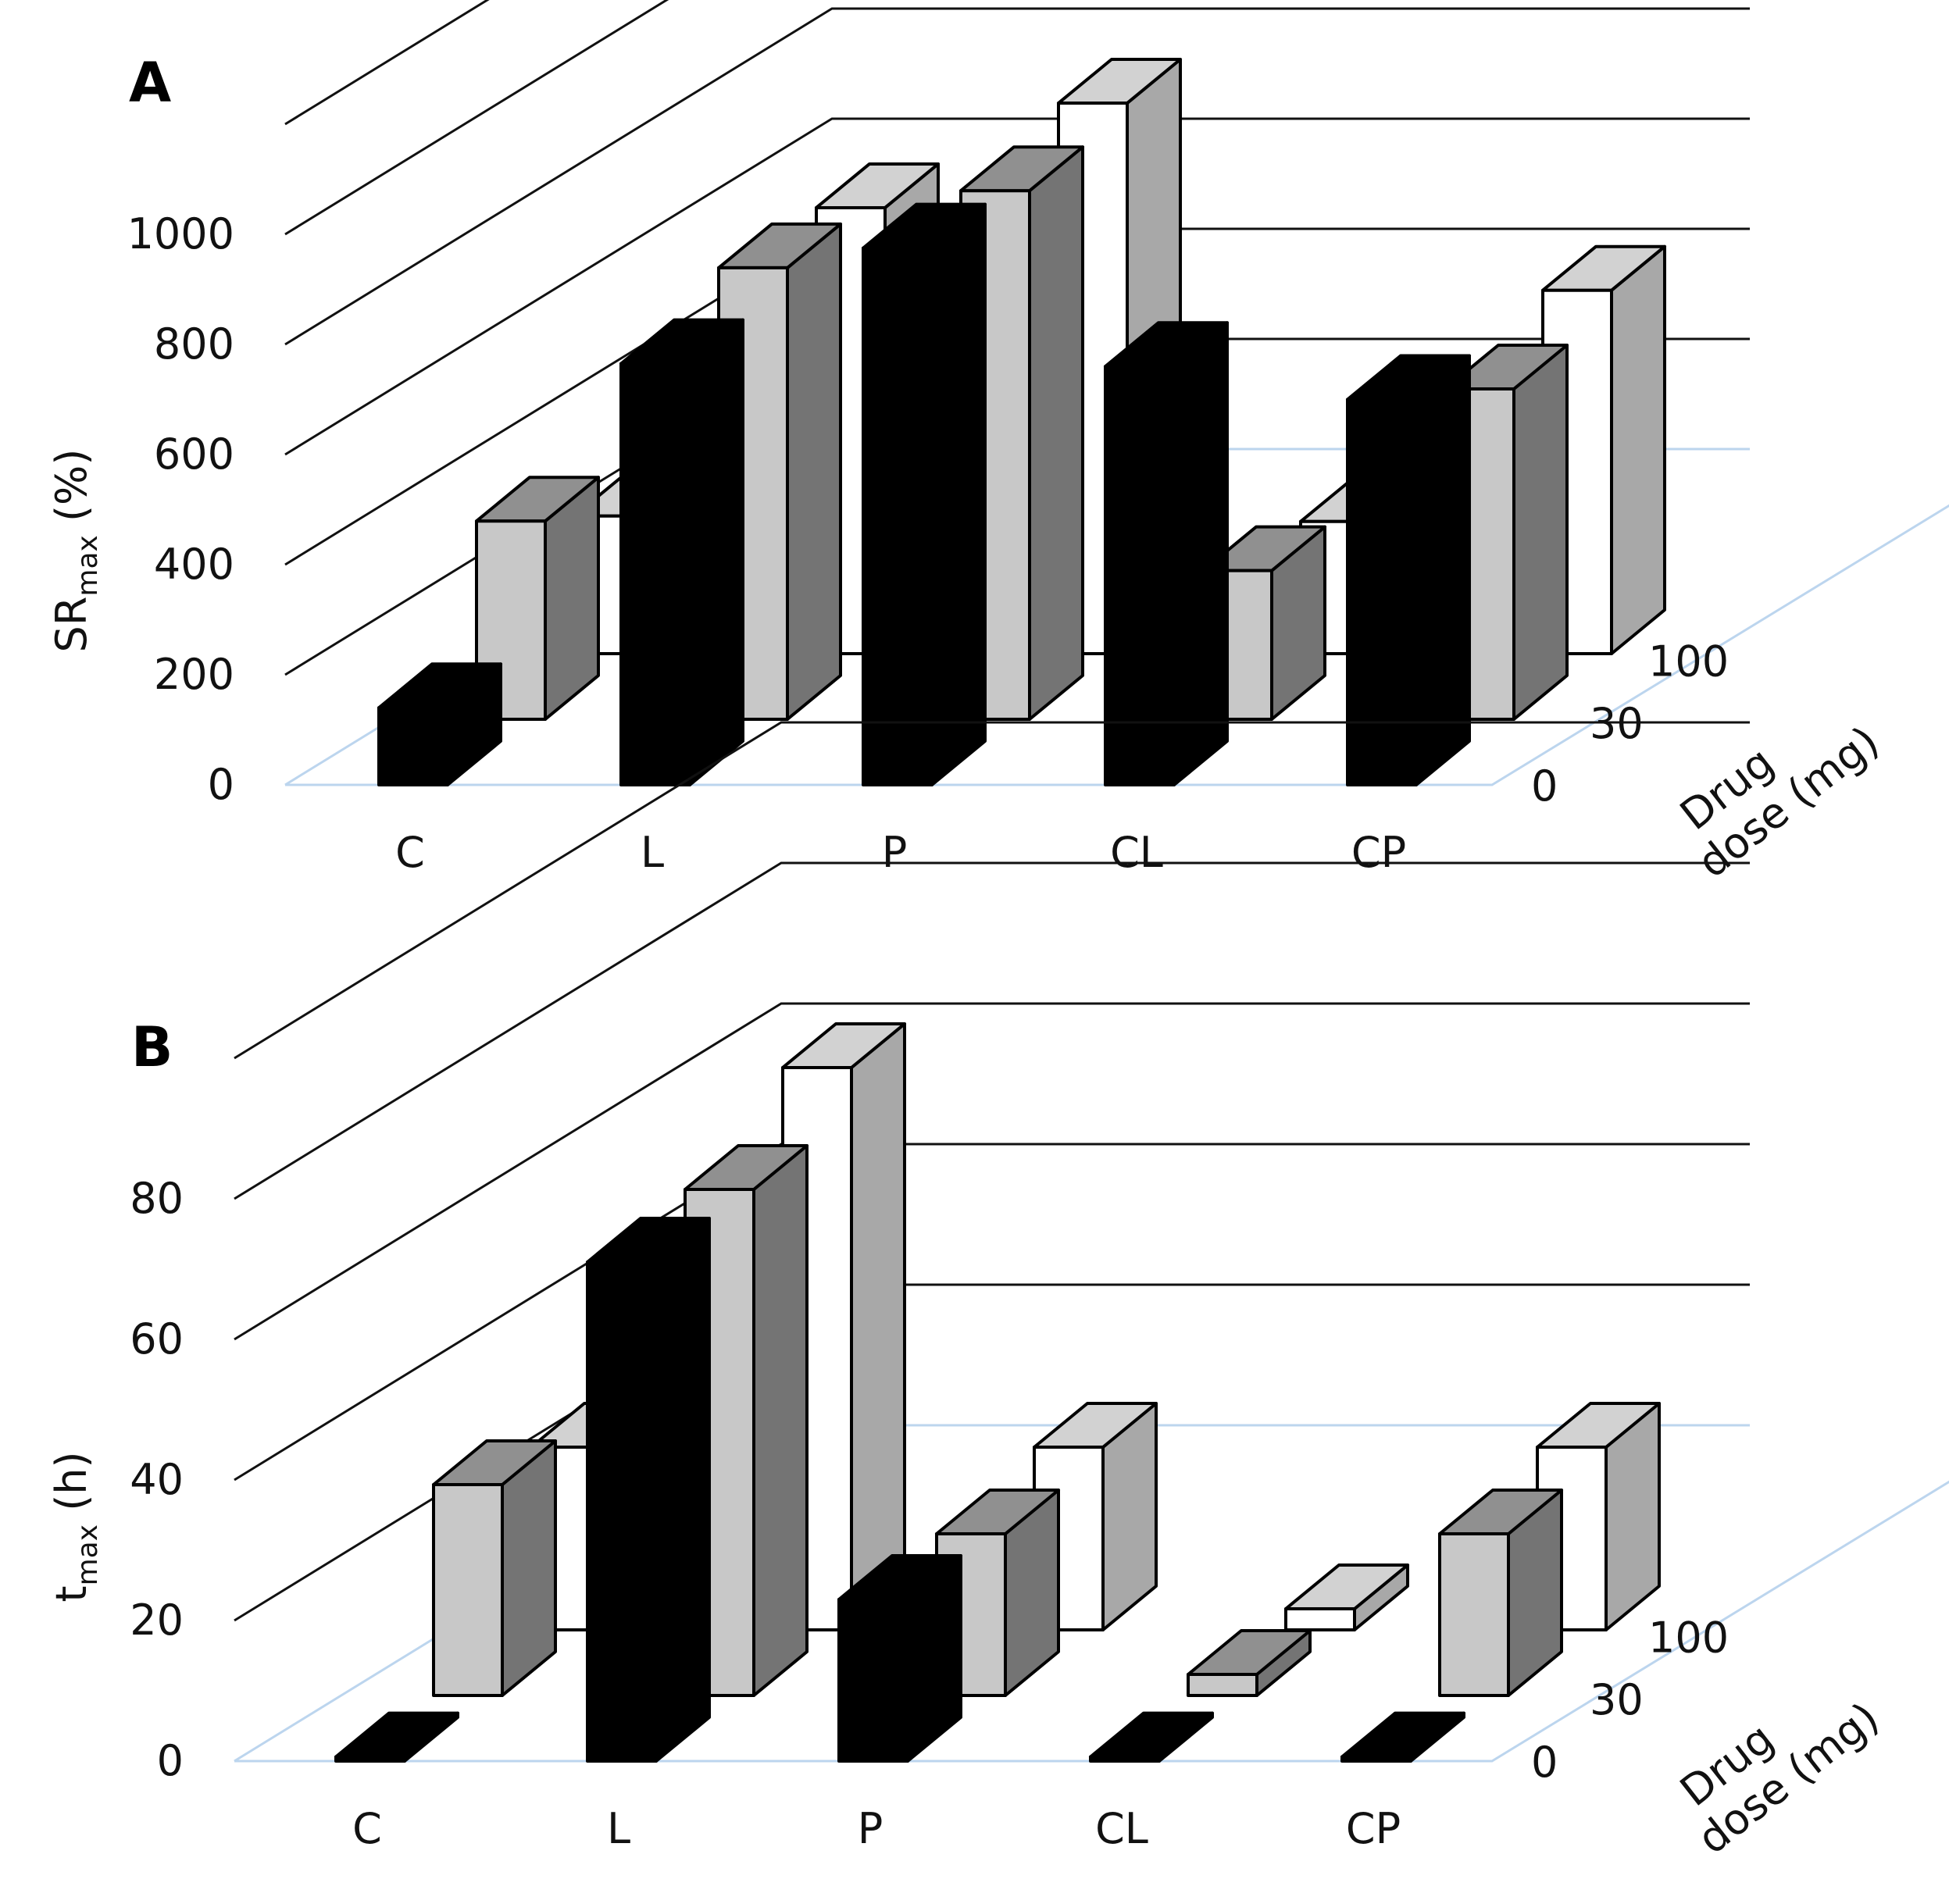 This screenshot has width=1949, height=1904. I want to click on svg-text: SRmax (%), so click(75, 551).